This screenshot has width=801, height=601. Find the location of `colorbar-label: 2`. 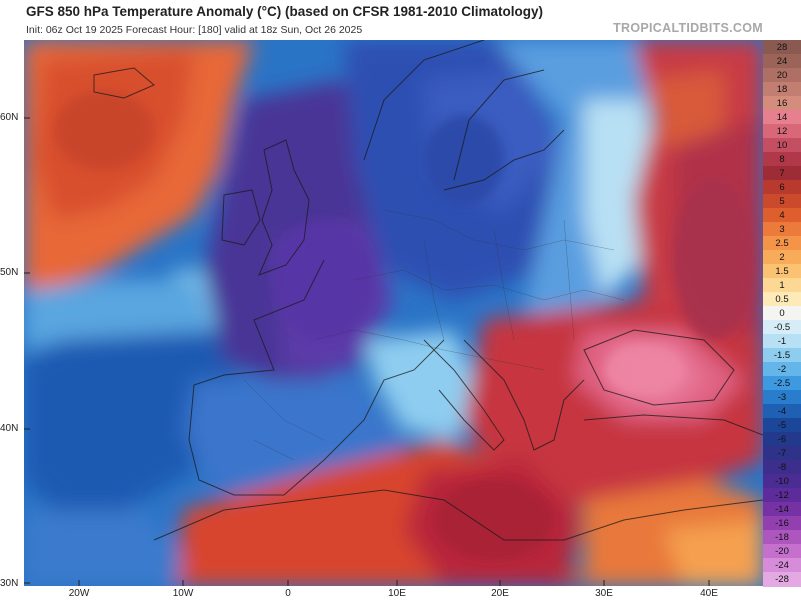

colorbar-label: 2 is located at coordinates (782, 257).